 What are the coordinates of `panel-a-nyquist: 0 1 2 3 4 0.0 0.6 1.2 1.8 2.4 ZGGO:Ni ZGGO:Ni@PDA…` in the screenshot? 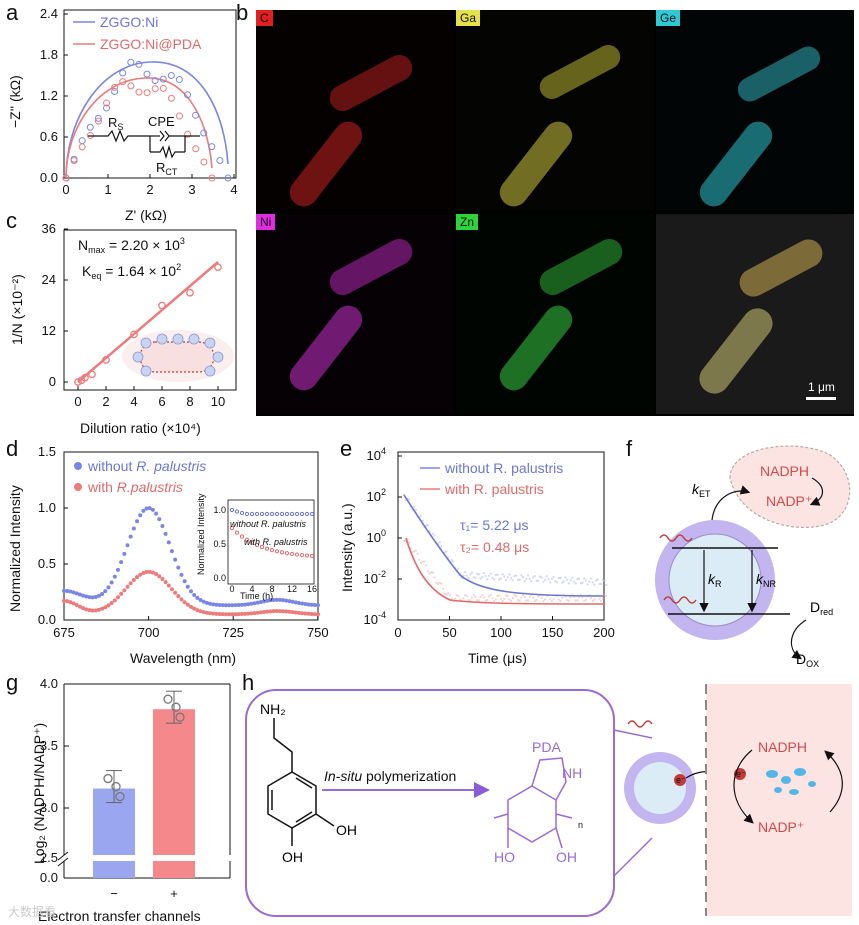 It's located at (122, 114).